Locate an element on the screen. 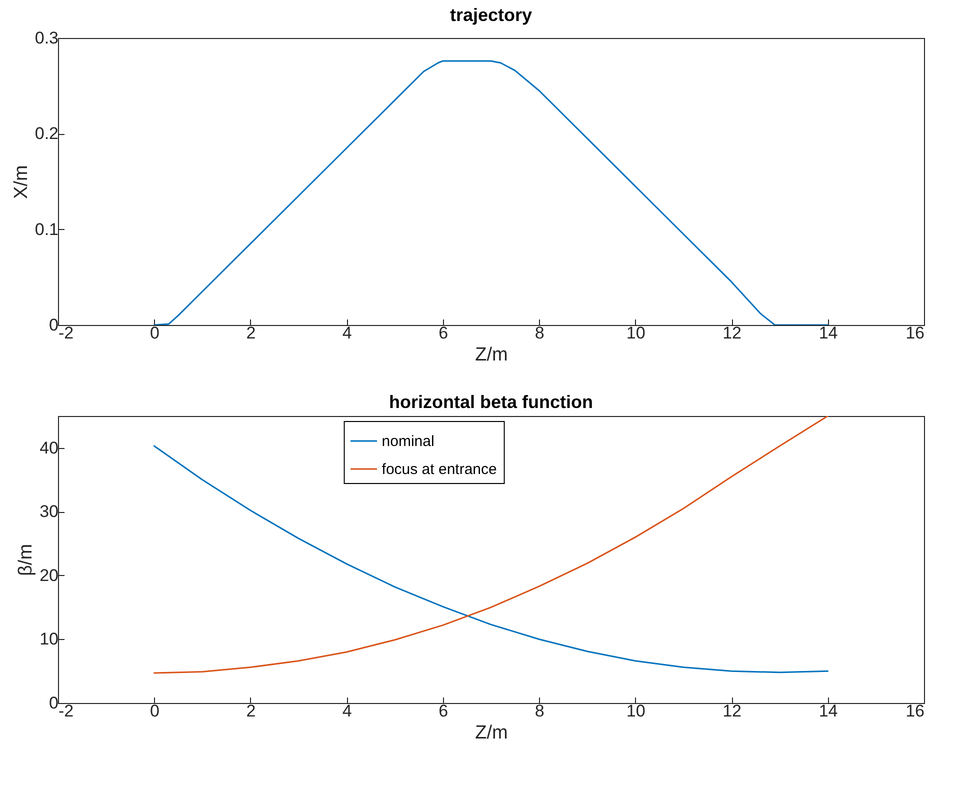 The image size is (980, 801). y-tick-label: 0.2 is located at coordinates (46, 134).